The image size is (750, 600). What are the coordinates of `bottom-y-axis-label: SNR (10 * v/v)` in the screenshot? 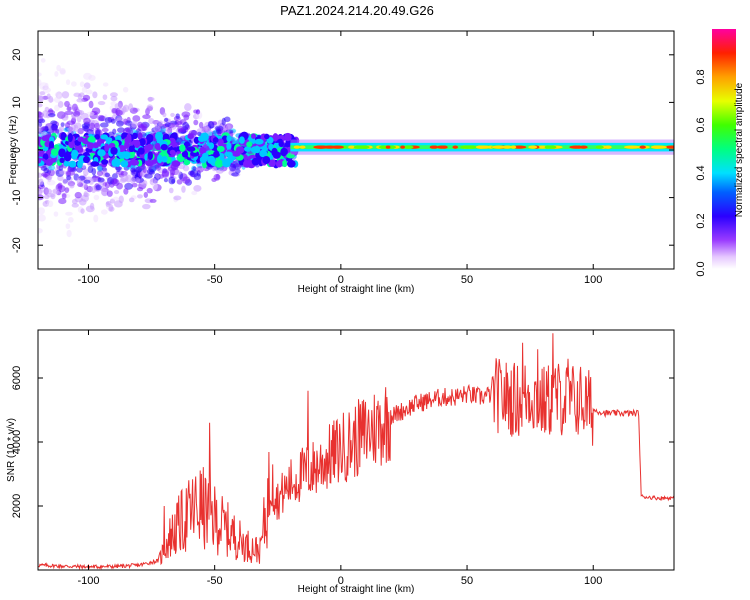 It's located at (11, 450).